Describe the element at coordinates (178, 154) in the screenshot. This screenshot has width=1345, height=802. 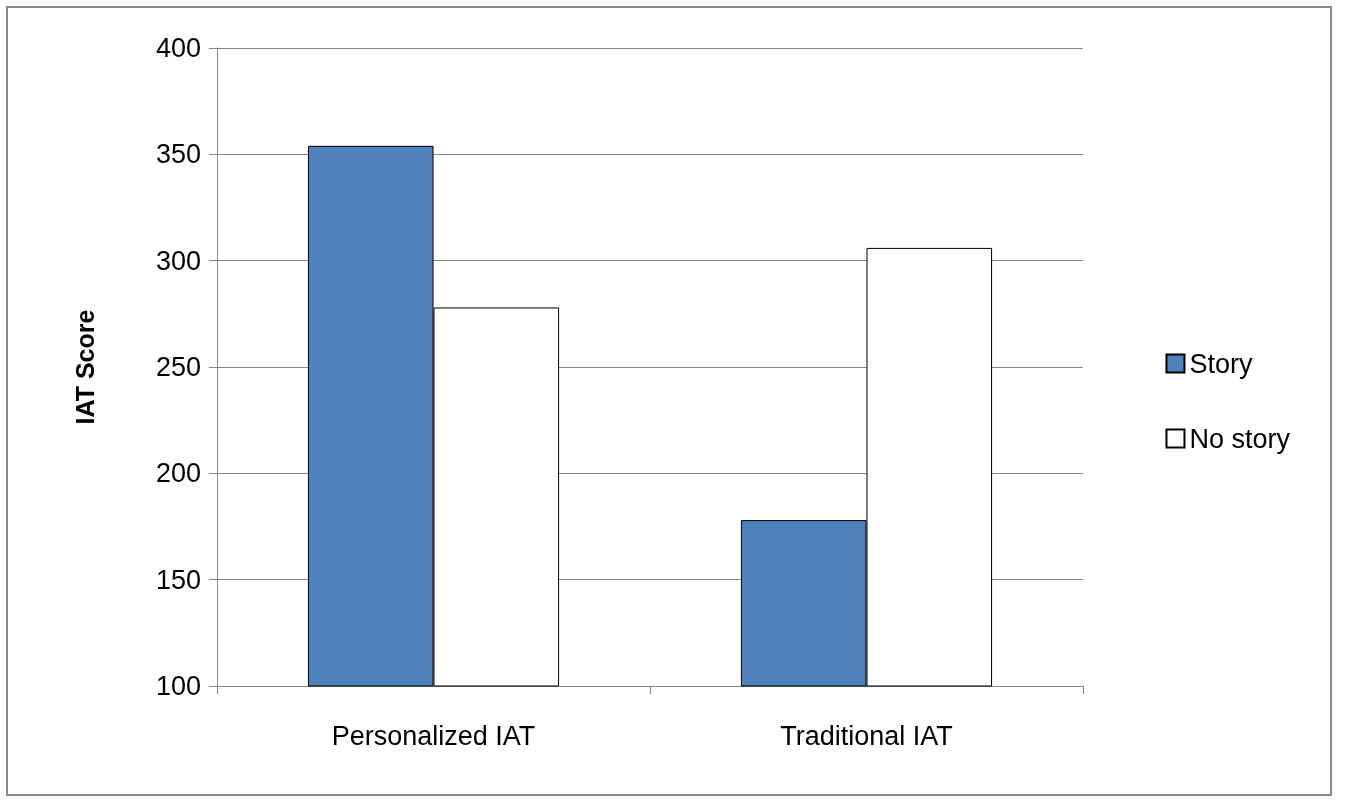
I see `y-tick-label: 350` at that location.